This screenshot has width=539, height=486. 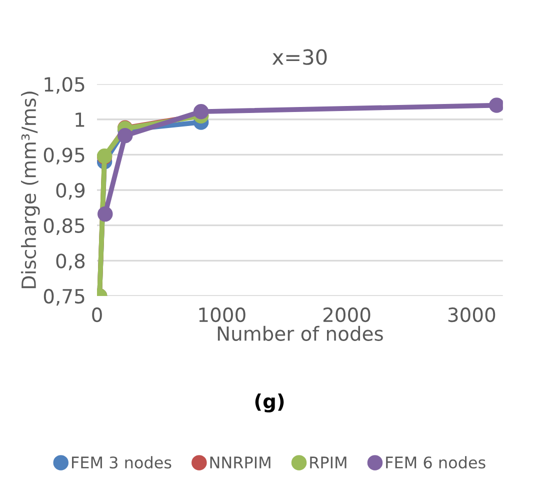 What do you see at coordinates (299, 57) in the screenshot?
I see `chart-title: x=30` at bounding box center [299, 57].